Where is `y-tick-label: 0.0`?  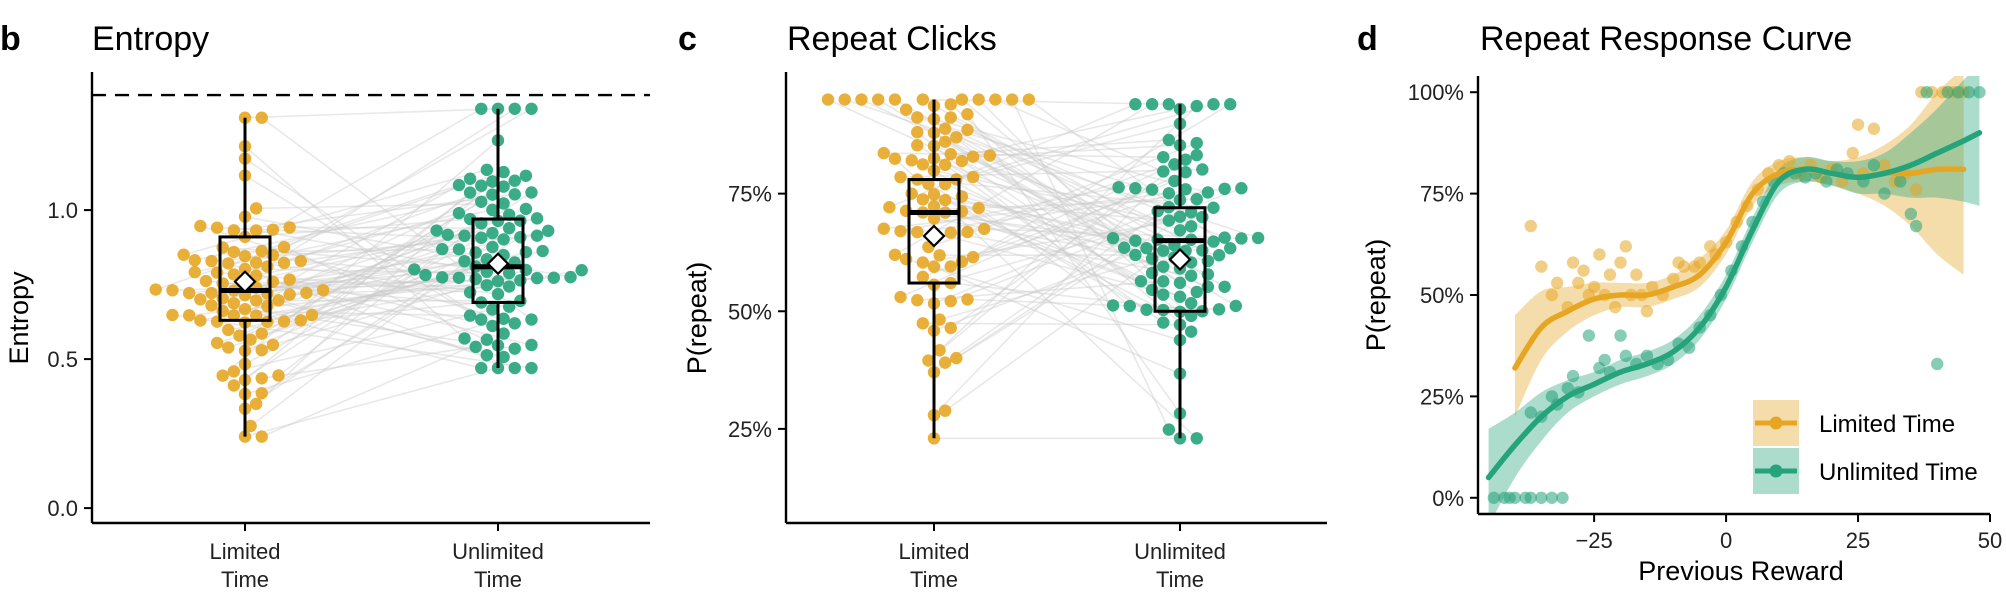 y-tick-label: 0.0 is located at coordinates (62, 508).